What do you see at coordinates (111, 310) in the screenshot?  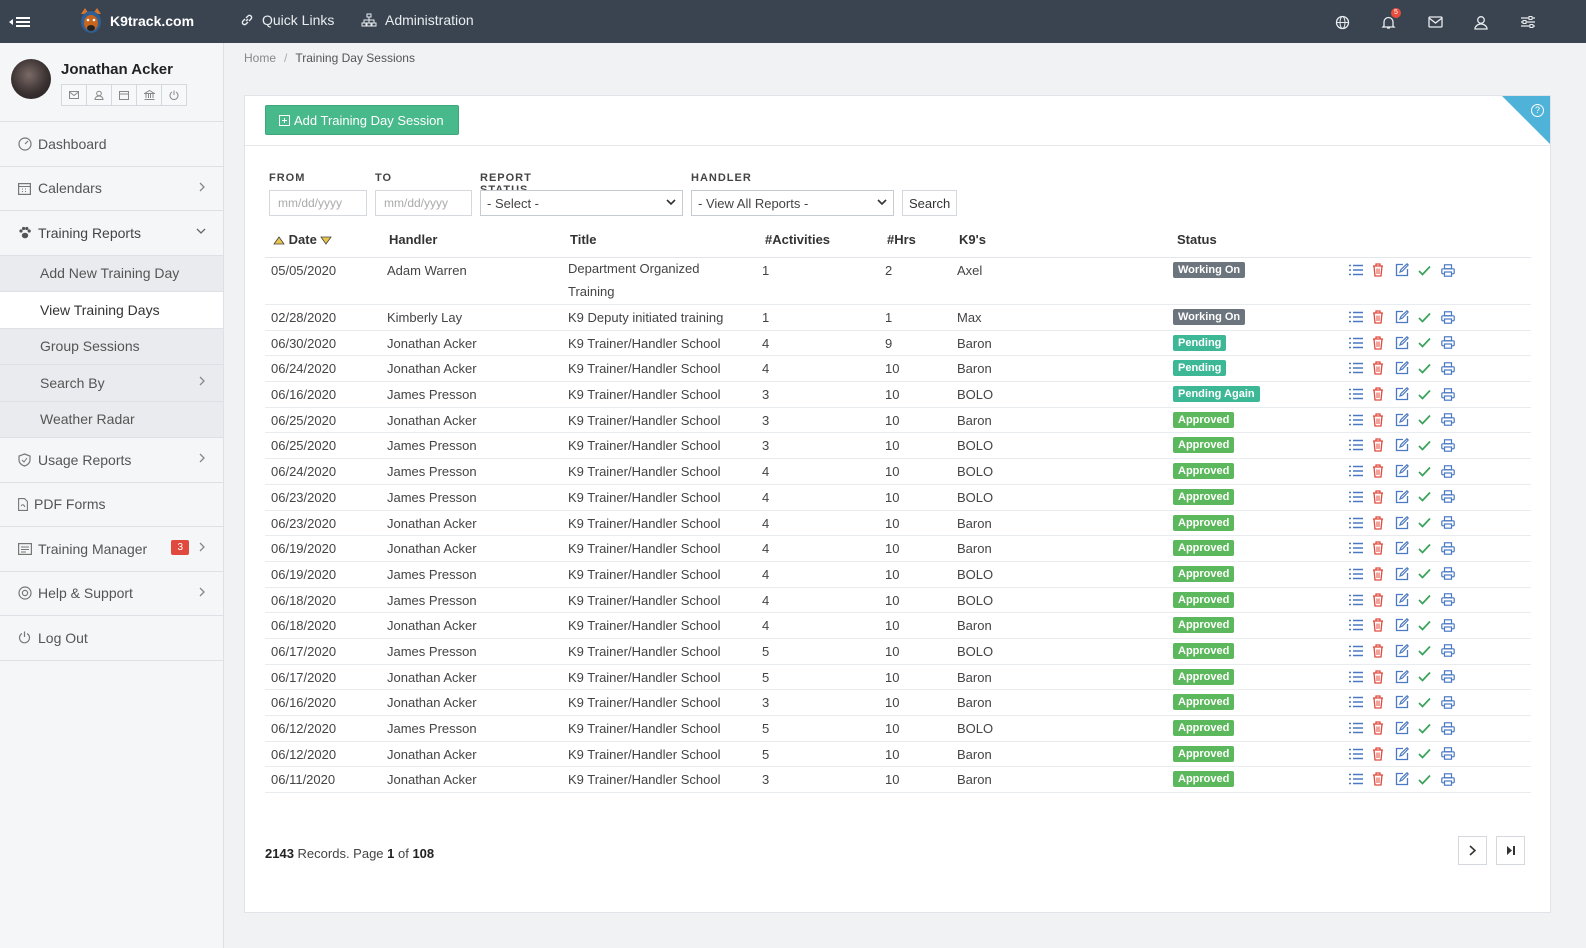 I see `sidebar-item-view-training-days: View Training Days` at bounding box center [111, 310].